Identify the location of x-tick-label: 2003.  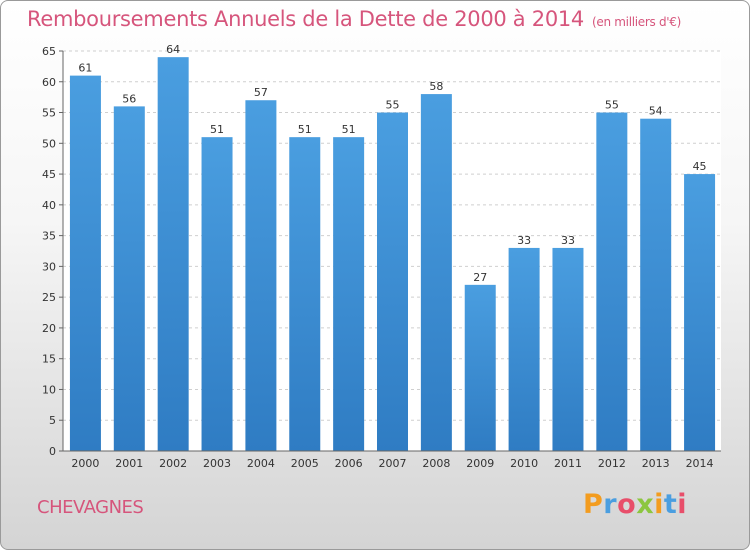
(217, 463).